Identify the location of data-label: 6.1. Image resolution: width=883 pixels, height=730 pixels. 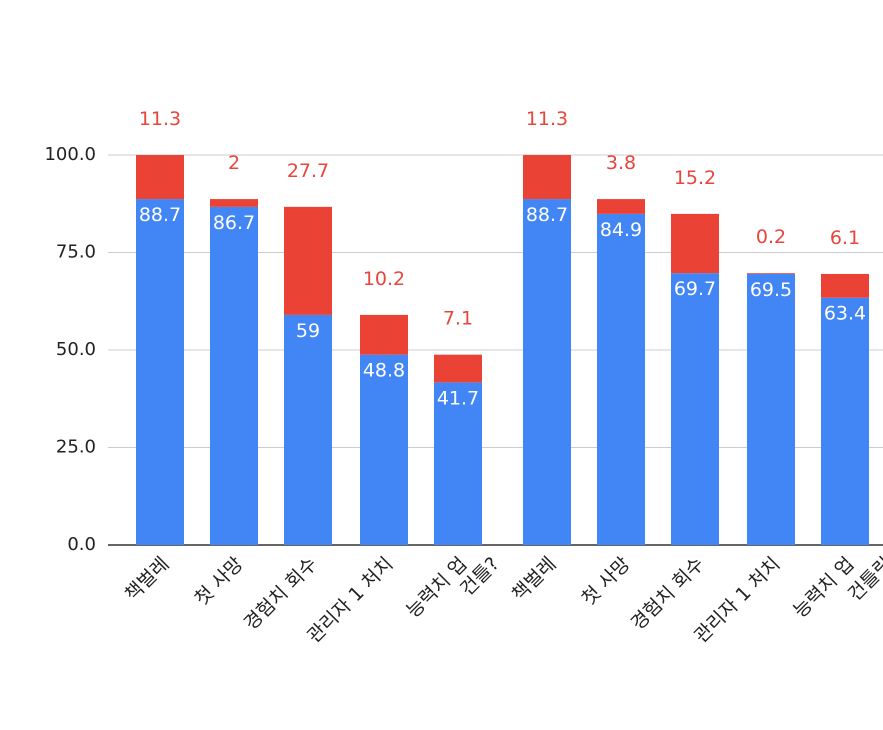
(845, 238).